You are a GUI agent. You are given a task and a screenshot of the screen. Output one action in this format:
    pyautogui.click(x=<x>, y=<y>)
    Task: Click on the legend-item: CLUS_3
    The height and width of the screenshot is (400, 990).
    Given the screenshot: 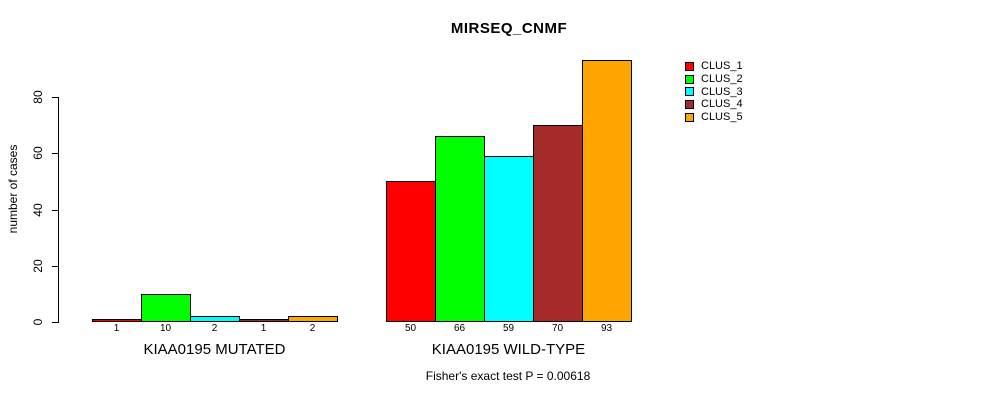 What is the action you would take?
    pyautogui.click(x=714, y=91)
    